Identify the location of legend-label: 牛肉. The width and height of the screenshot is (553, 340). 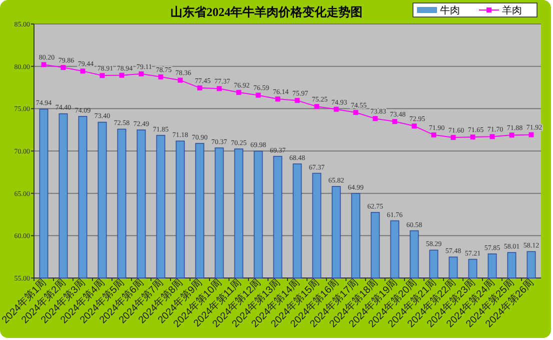
(450, 10).